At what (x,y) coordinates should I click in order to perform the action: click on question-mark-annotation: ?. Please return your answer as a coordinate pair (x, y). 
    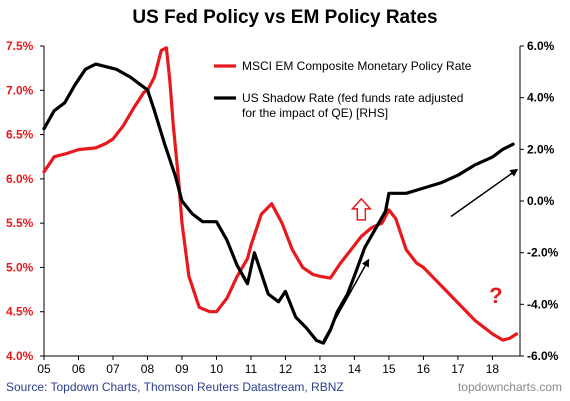
    Looking at the image, I should click on (495, 295).